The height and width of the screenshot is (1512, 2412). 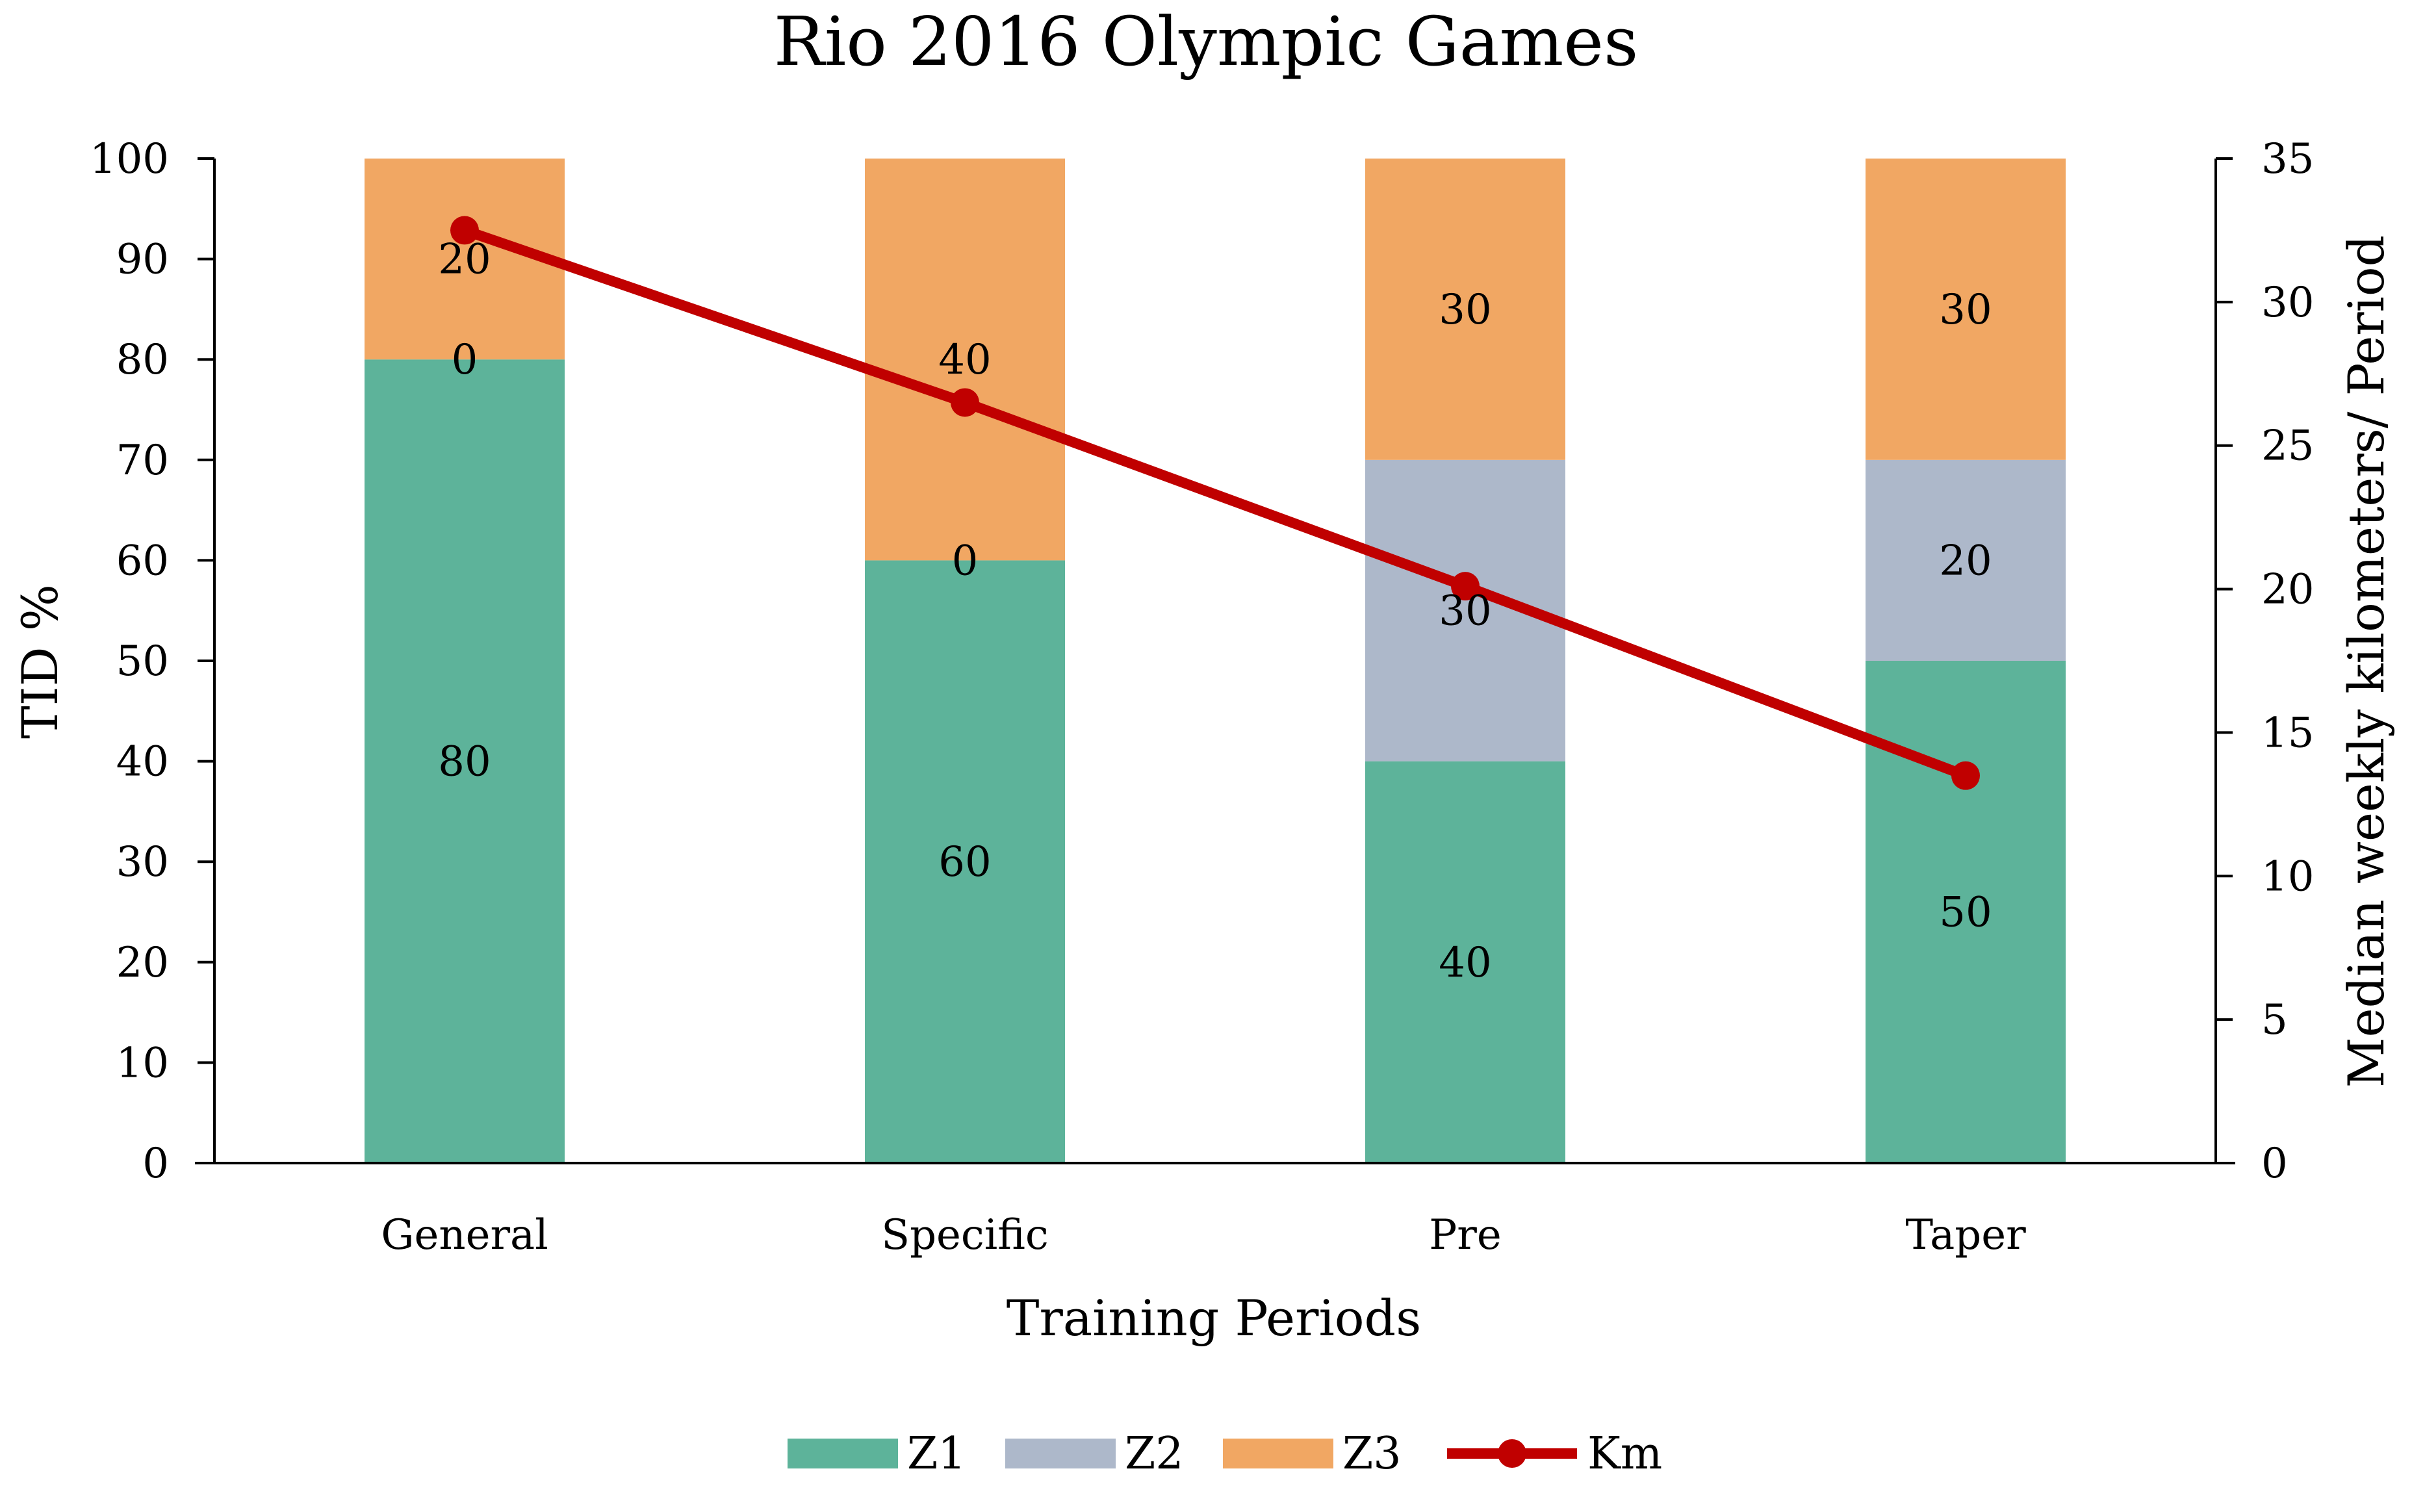 I want to click on legend-label-z2: Z2, so click(x=1154, y=1454).